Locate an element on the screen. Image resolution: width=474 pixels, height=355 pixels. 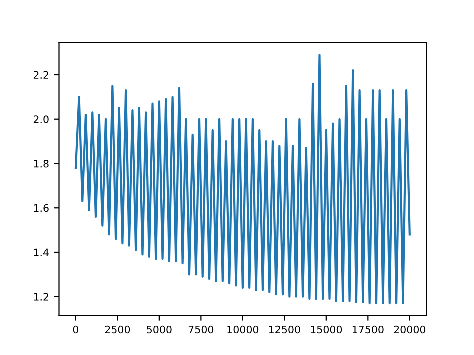
y-tick-label: 2.2 is located at coordinates (41, 75).